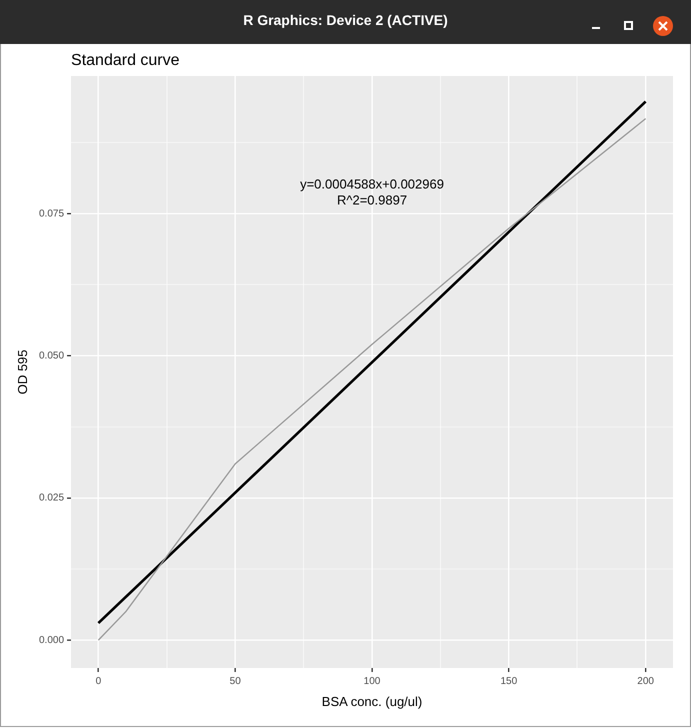  I want to click on y-tick-label: 0.075, so click(51, 214).